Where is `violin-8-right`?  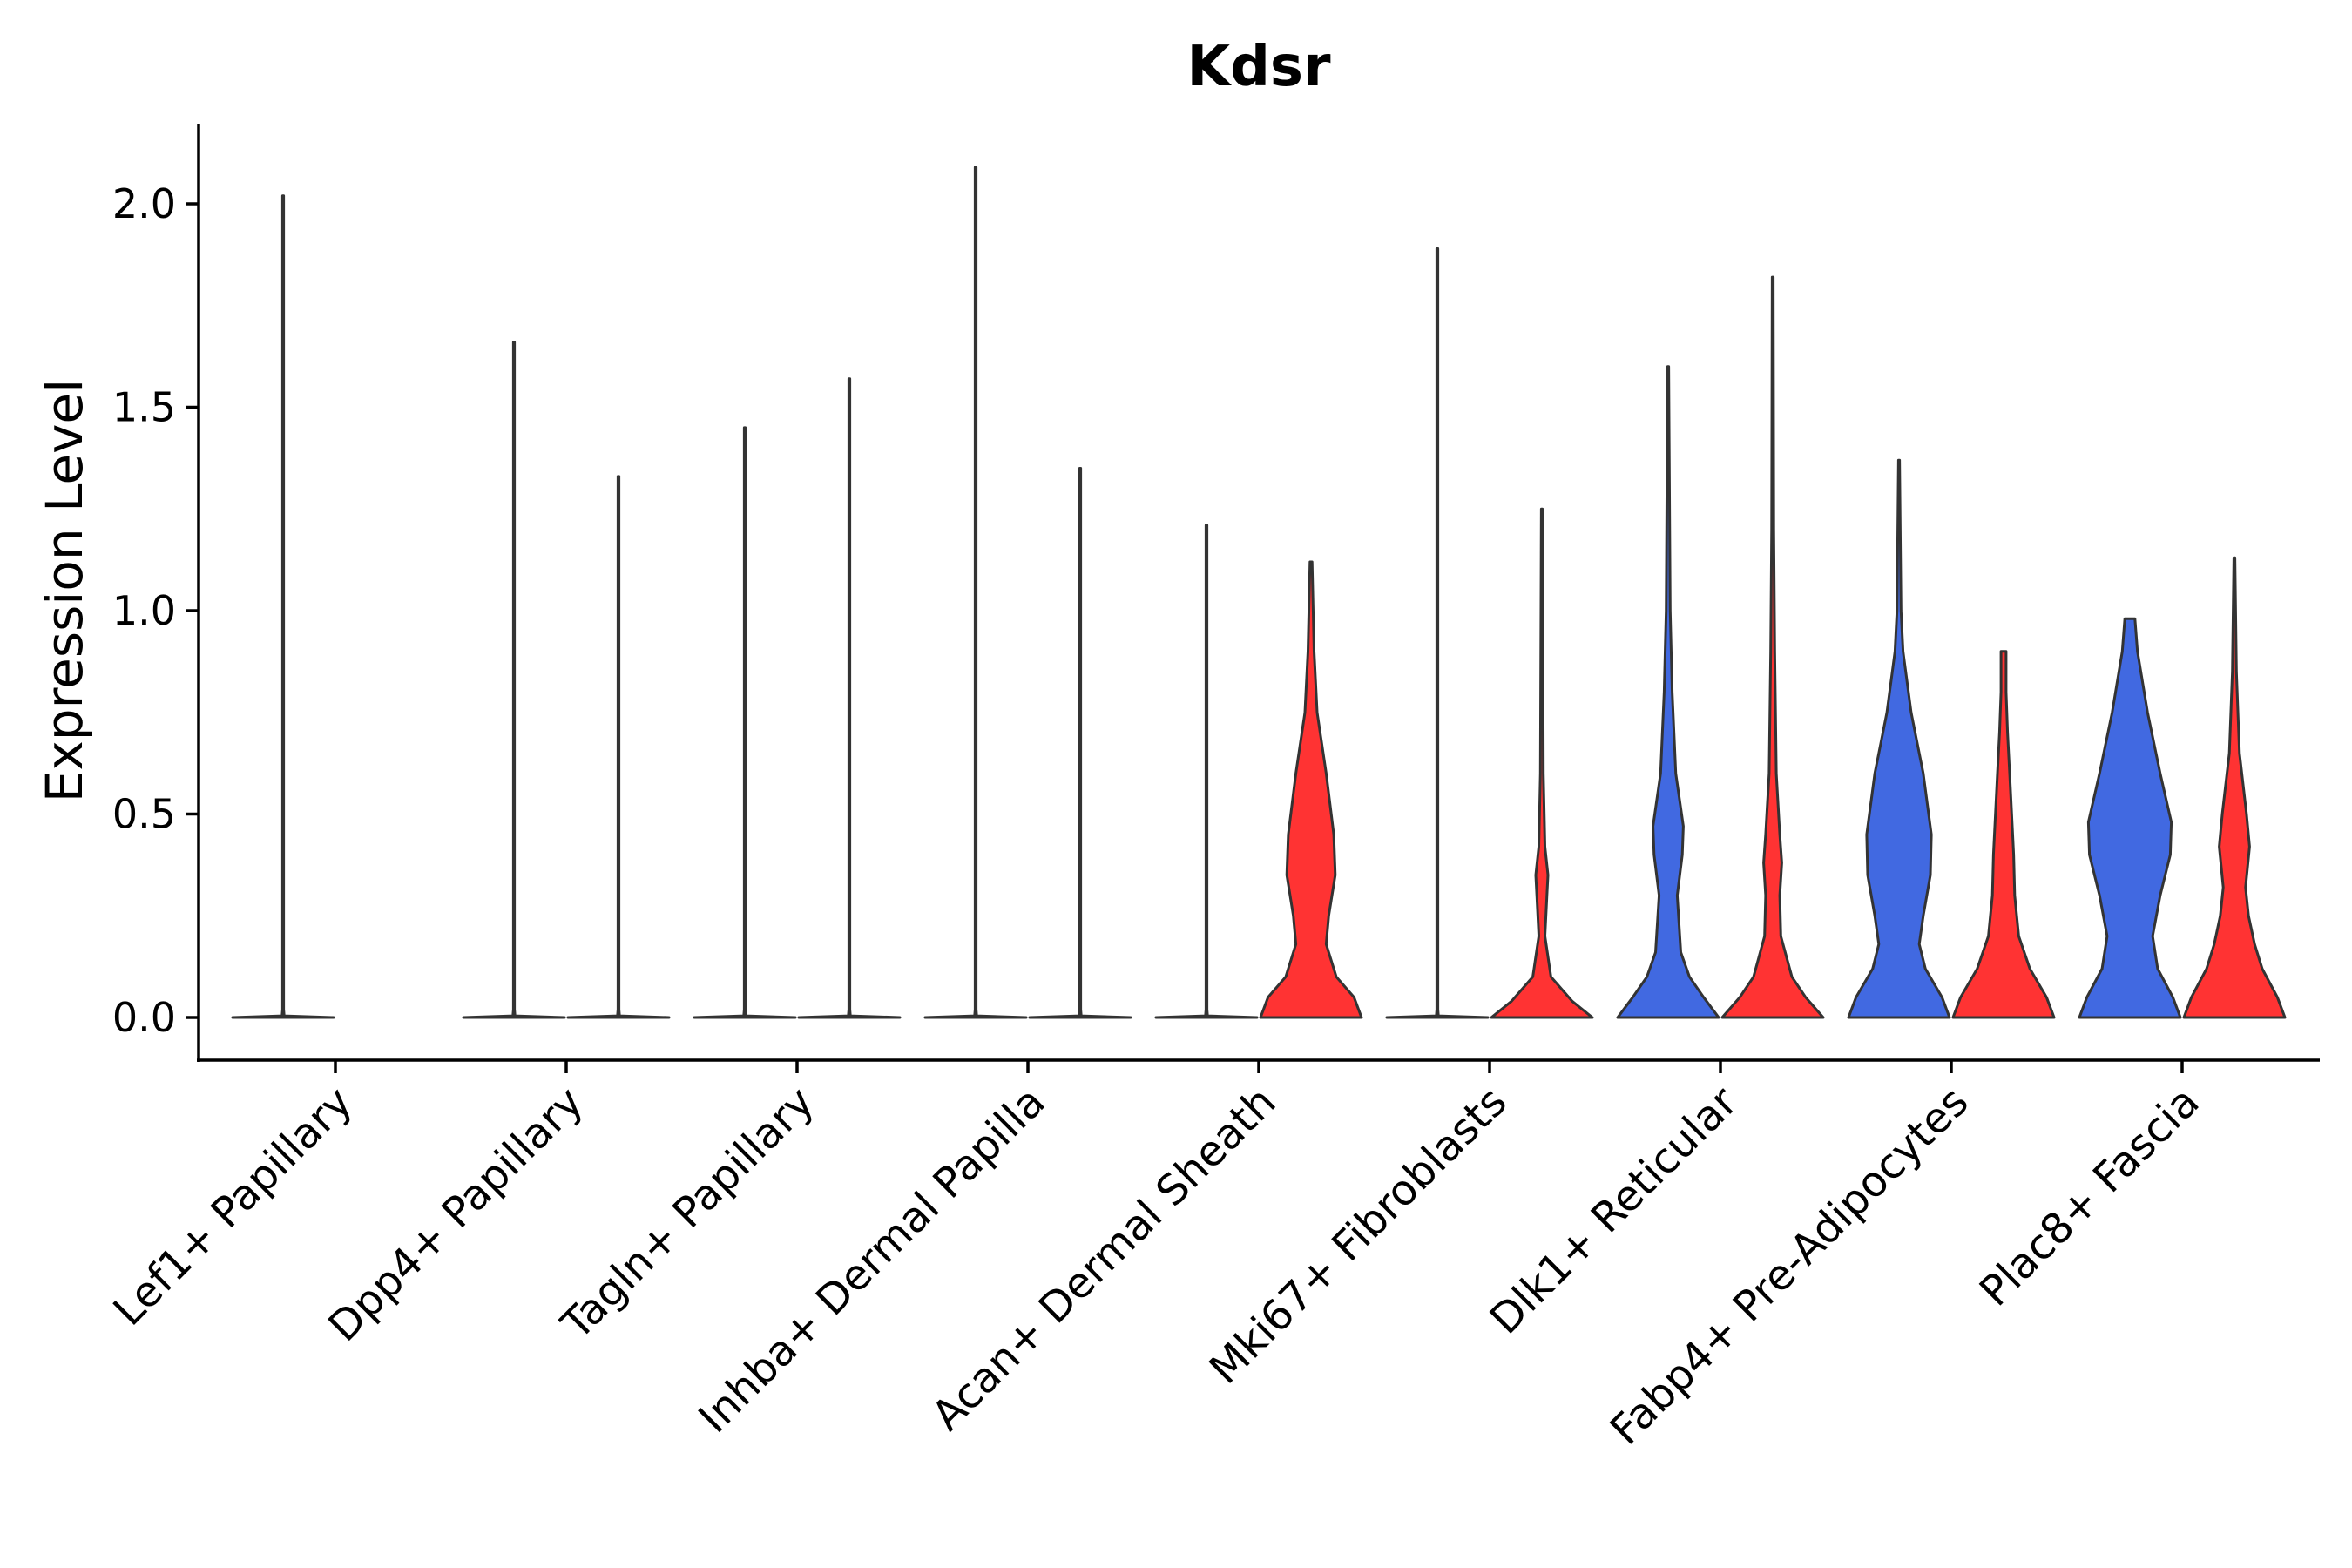
violin-8-right is located at coordinates (2234, 787).